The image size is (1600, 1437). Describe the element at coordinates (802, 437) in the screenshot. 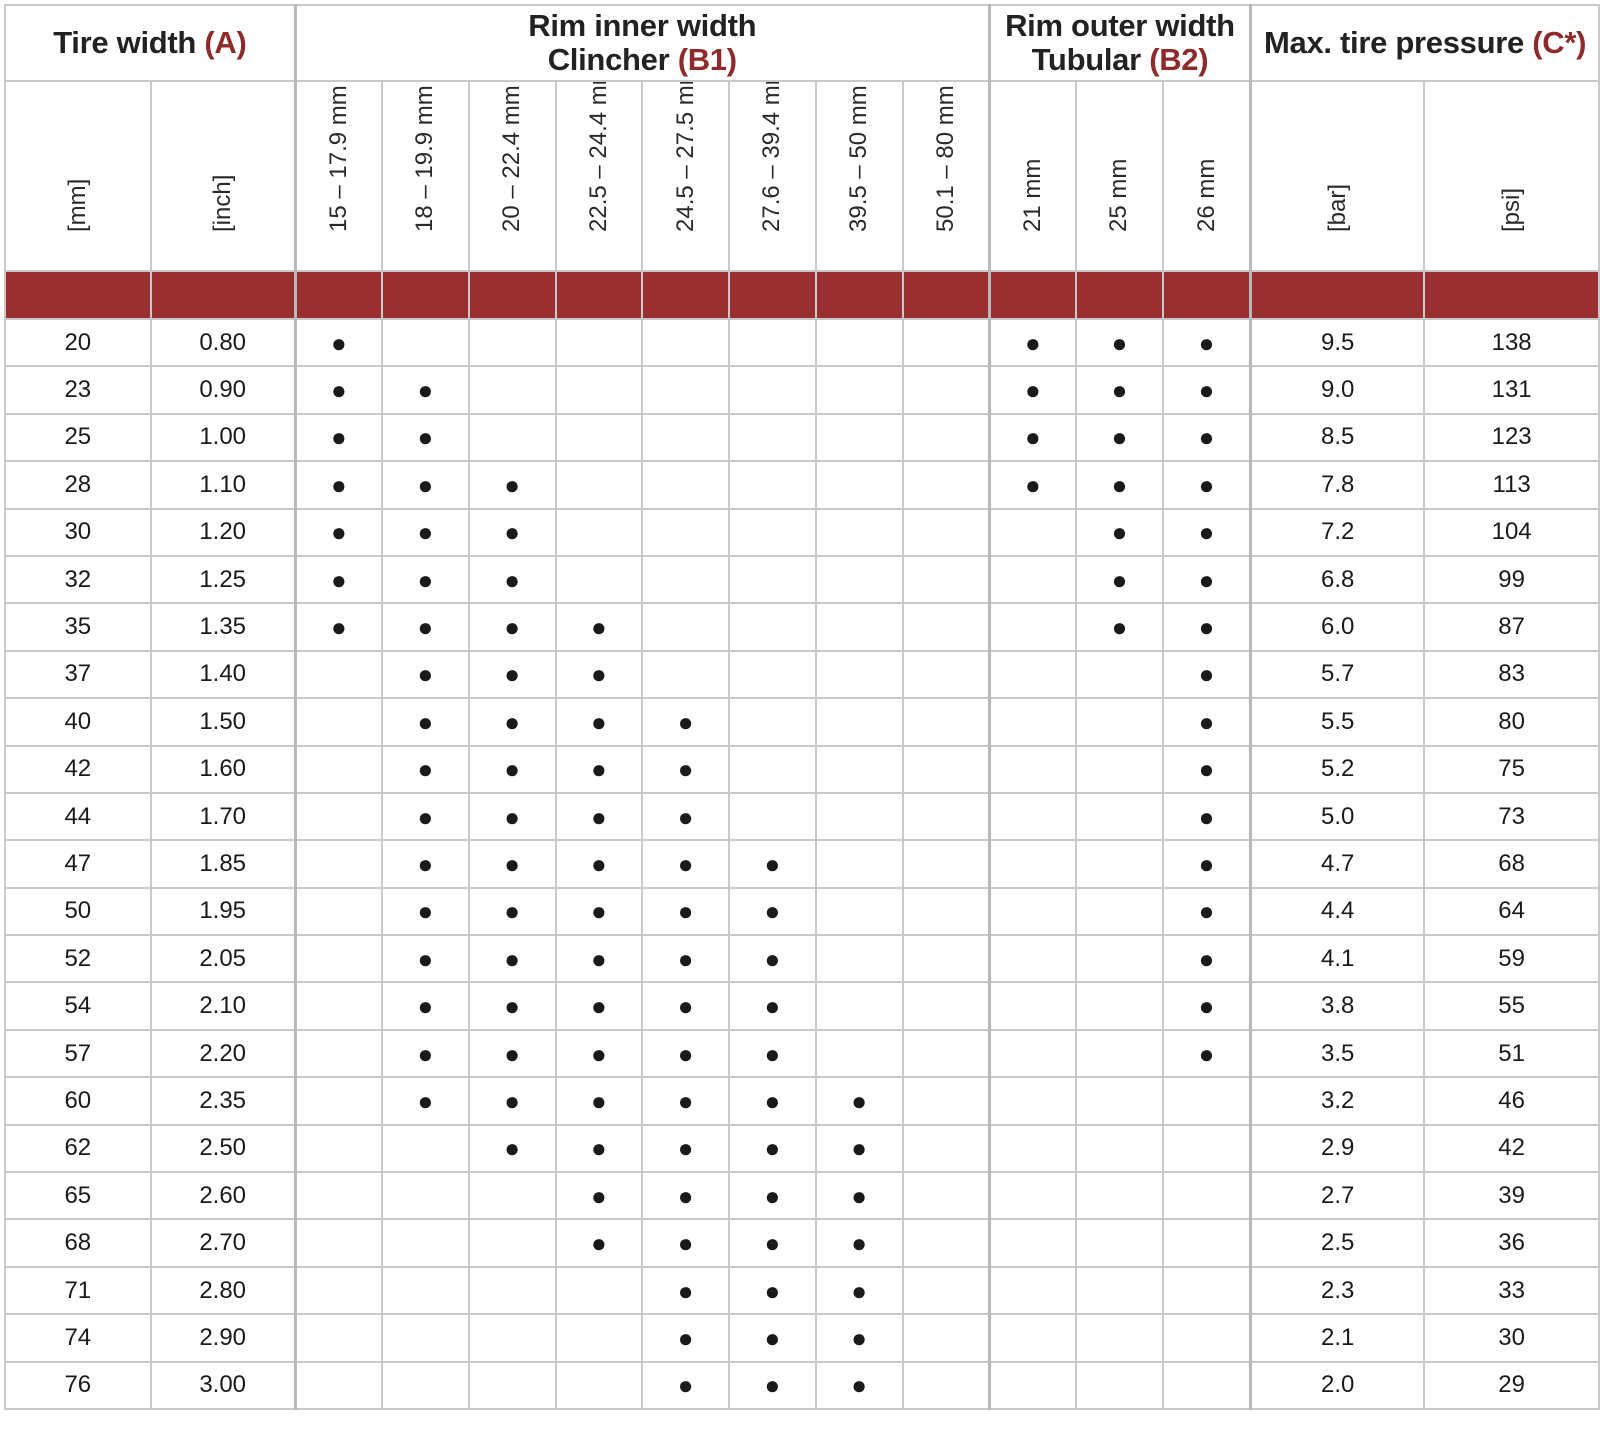

I see `table-row: 25 1.00 ● ● ● ● ● 8.5 123` at that location.